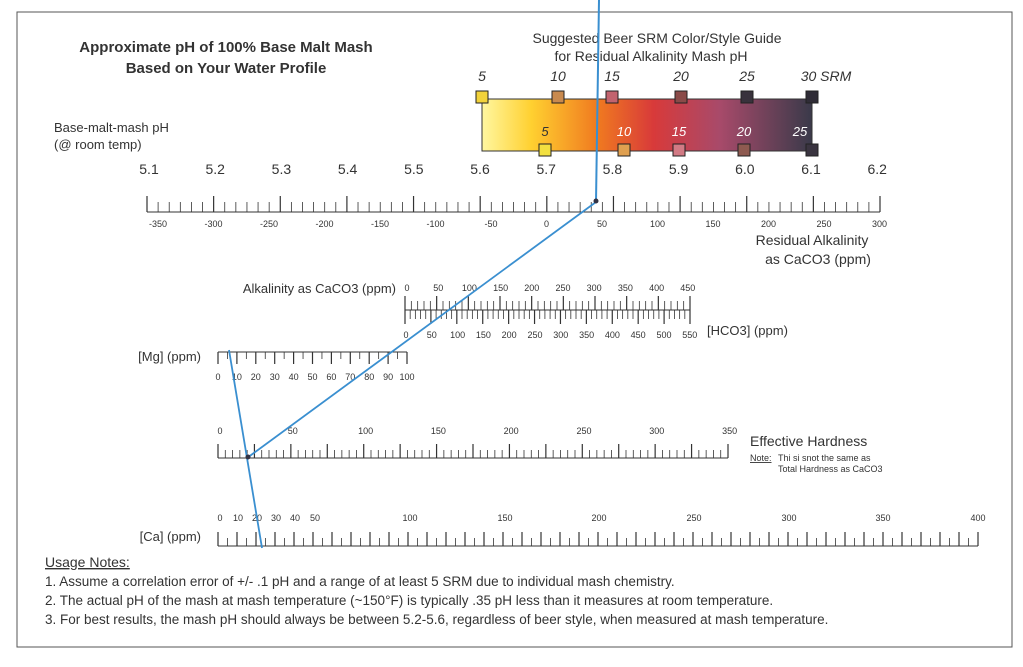 Image resolution: width=1023 pixels, height=667 pixels. I want to click on mg-tick-label: 20, so click(256, 377).